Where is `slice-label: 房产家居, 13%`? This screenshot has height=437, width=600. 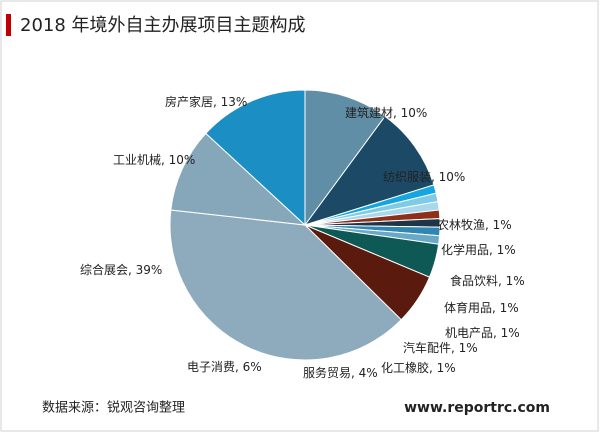
slice-label: 房产家居, 13% is located at coordinates (206, 101).